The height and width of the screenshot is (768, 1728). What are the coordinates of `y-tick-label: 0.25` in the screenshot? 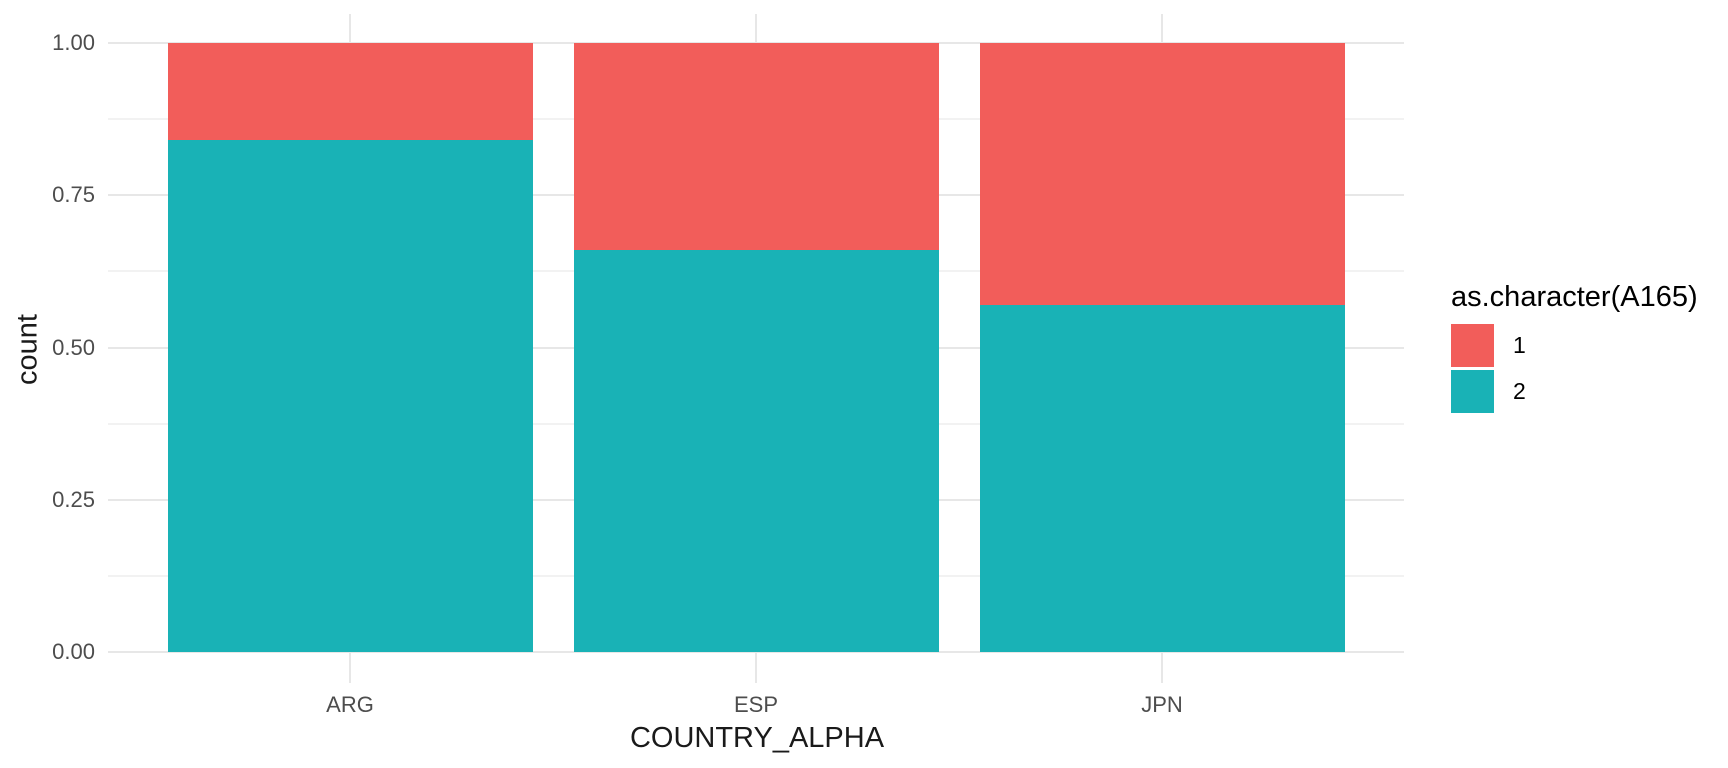 It's located at (73, 499).